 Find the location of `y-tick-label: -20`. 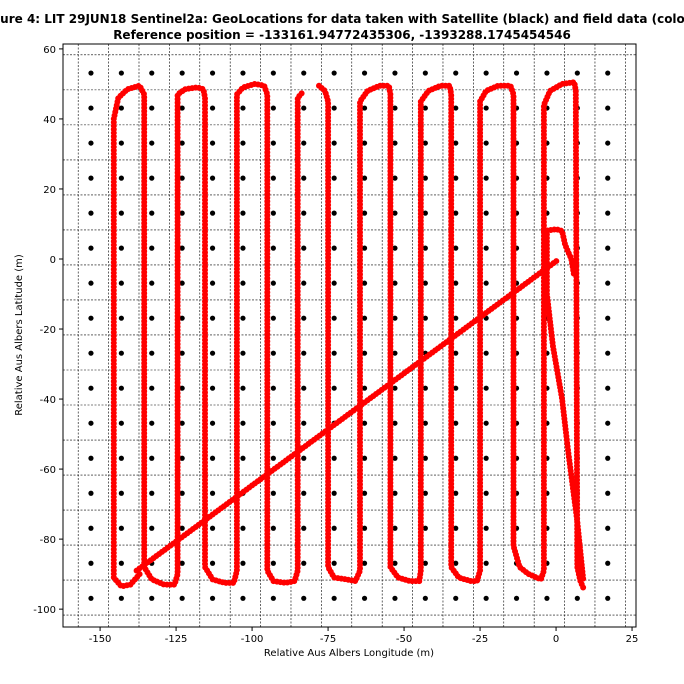

y-tick-label: -20 is located at coordinates (48, 330).